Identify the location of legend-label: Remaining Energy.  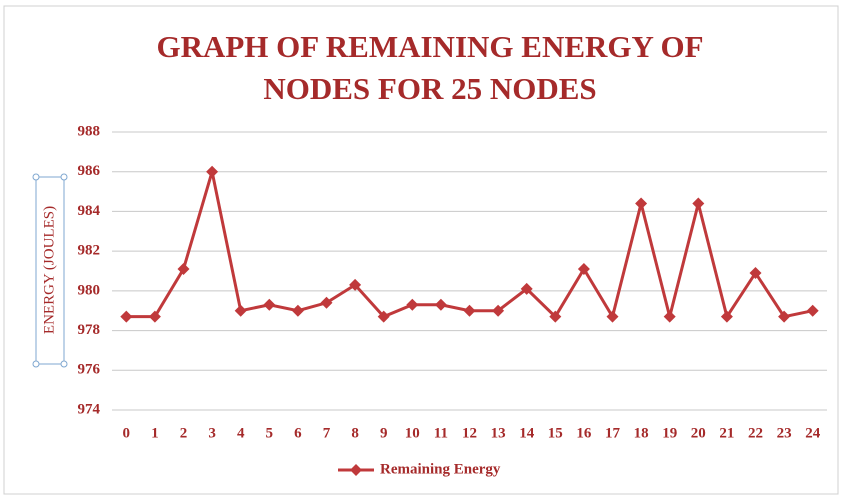
(440, 469).